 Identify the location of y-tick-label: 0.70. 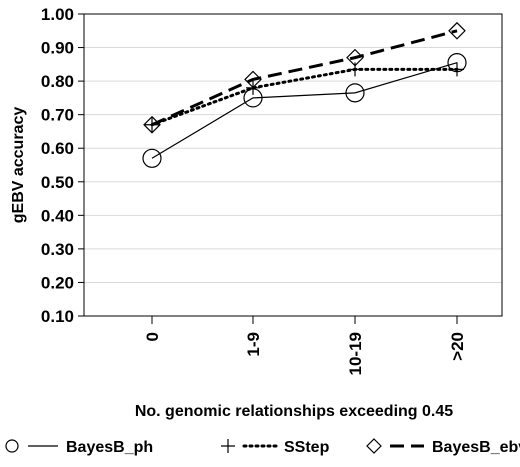
(57, 115).